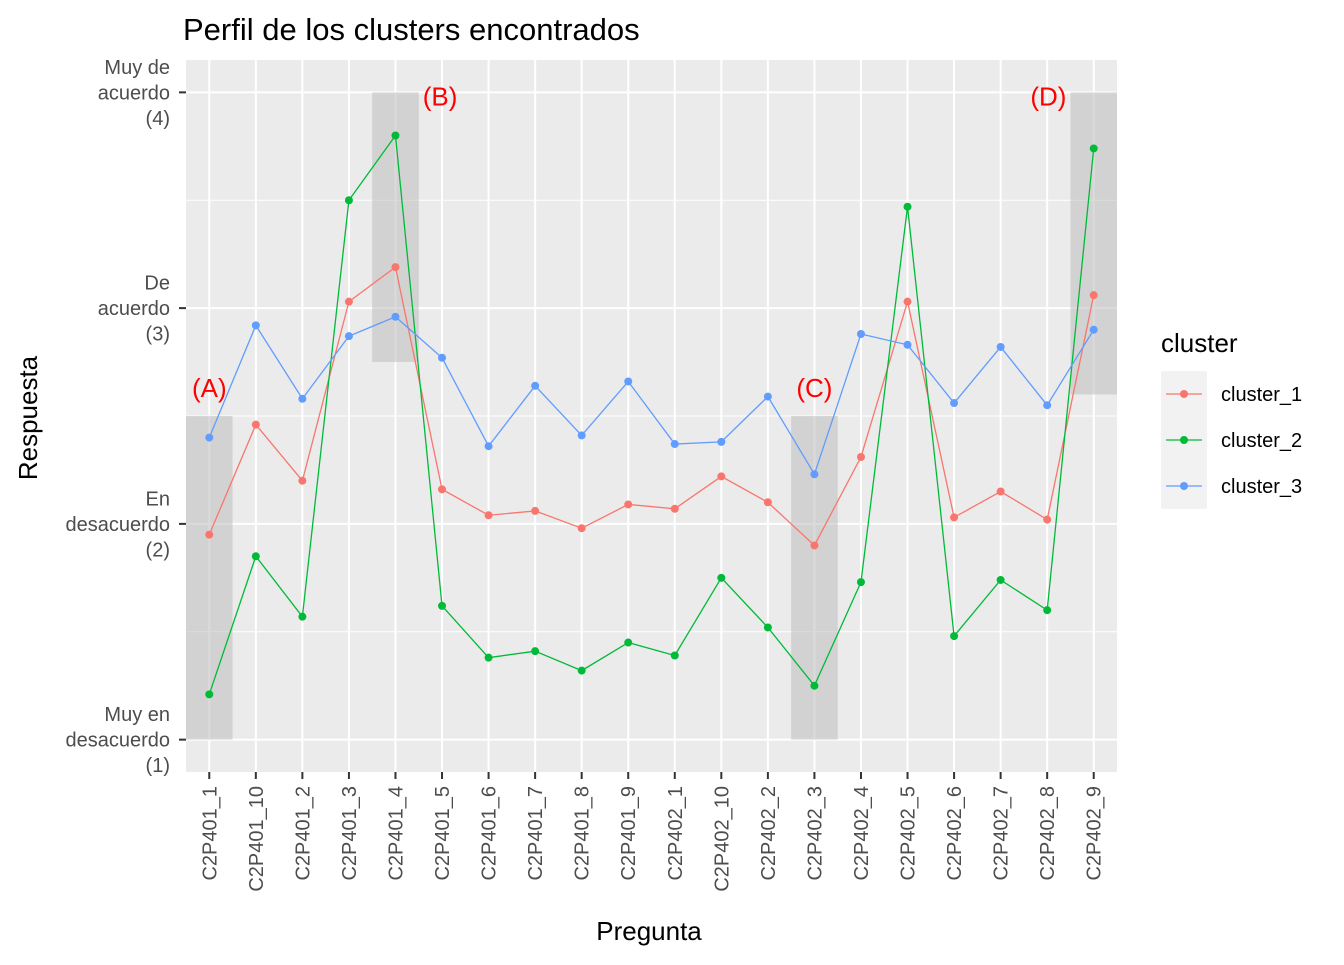 The width and height of the screenshot is (1344, 965). Describe the element at coordinates (1048, 97) in the screenshot. I see `annotation-label-d: (D)` at that location.